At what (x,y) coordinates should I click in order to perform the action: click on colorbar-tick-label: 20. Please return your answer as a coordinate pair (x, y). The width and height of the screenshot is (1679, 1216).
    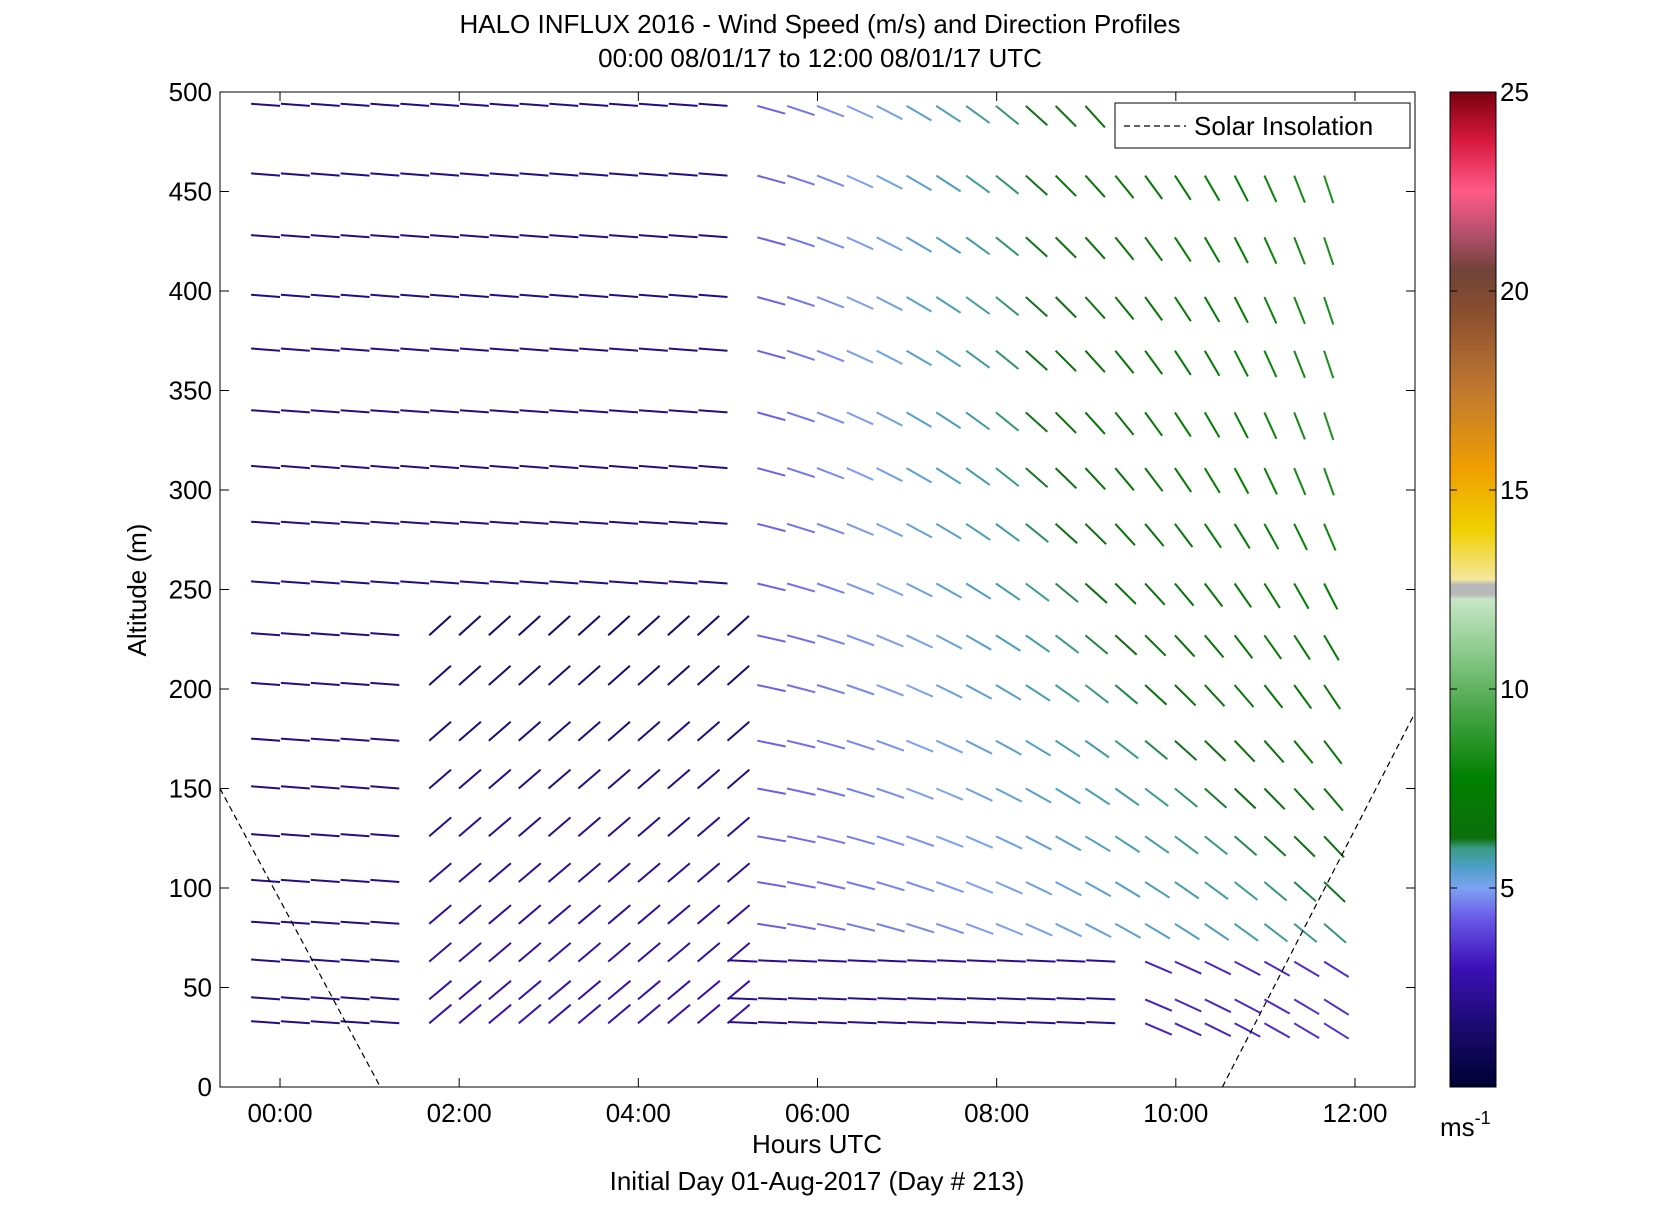
    Looking at the image, I should click on (1514, 291).